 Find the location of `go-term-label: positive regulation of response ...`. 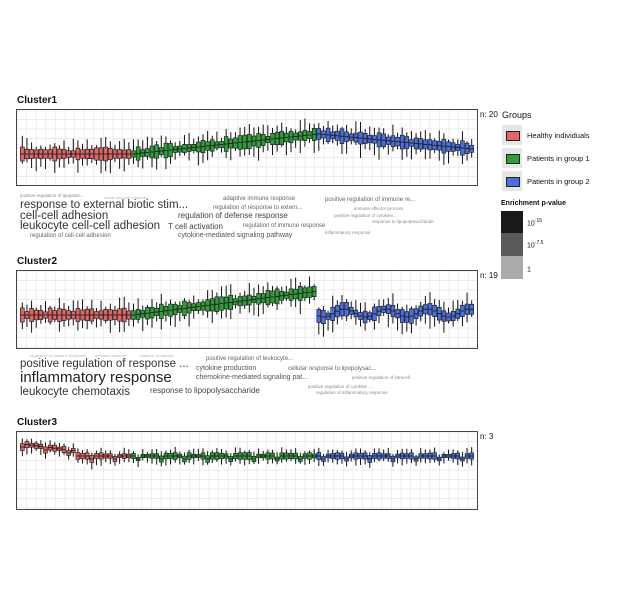

go-term-label: positive regulation of response ... is located at coordinates (104, 364).